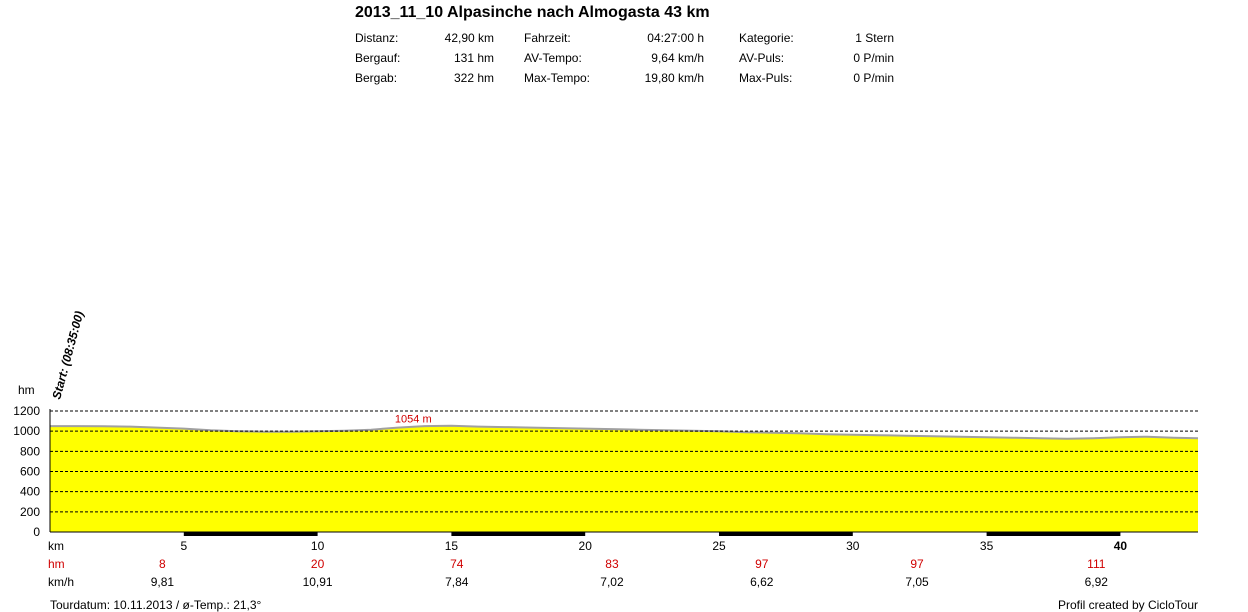 This screenshot has width=1248, height=612. What do you see at coordinates (853, 546) in the screenshot?
I see `x-tick-label-30: 30` at bounding box center [853, 546].